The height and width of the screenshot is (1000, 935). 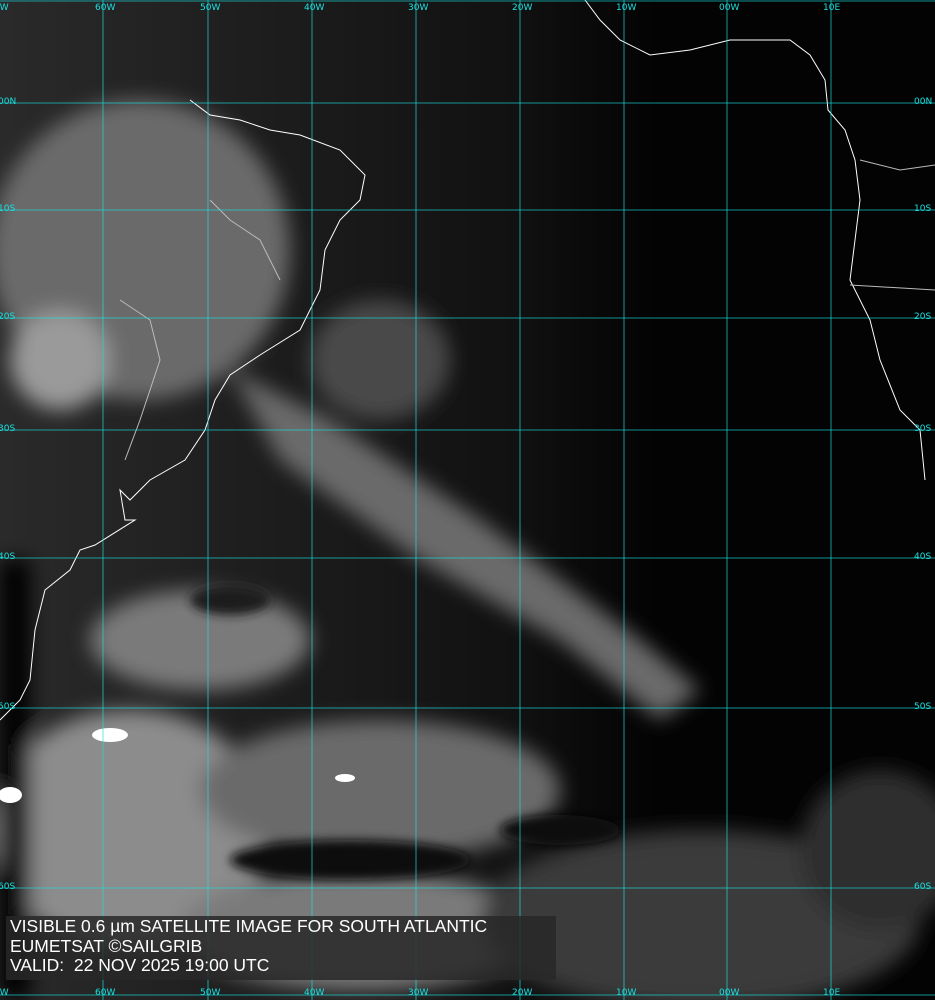 I want to click on latitude-label-left: 60S, so click(x=8, y=887).